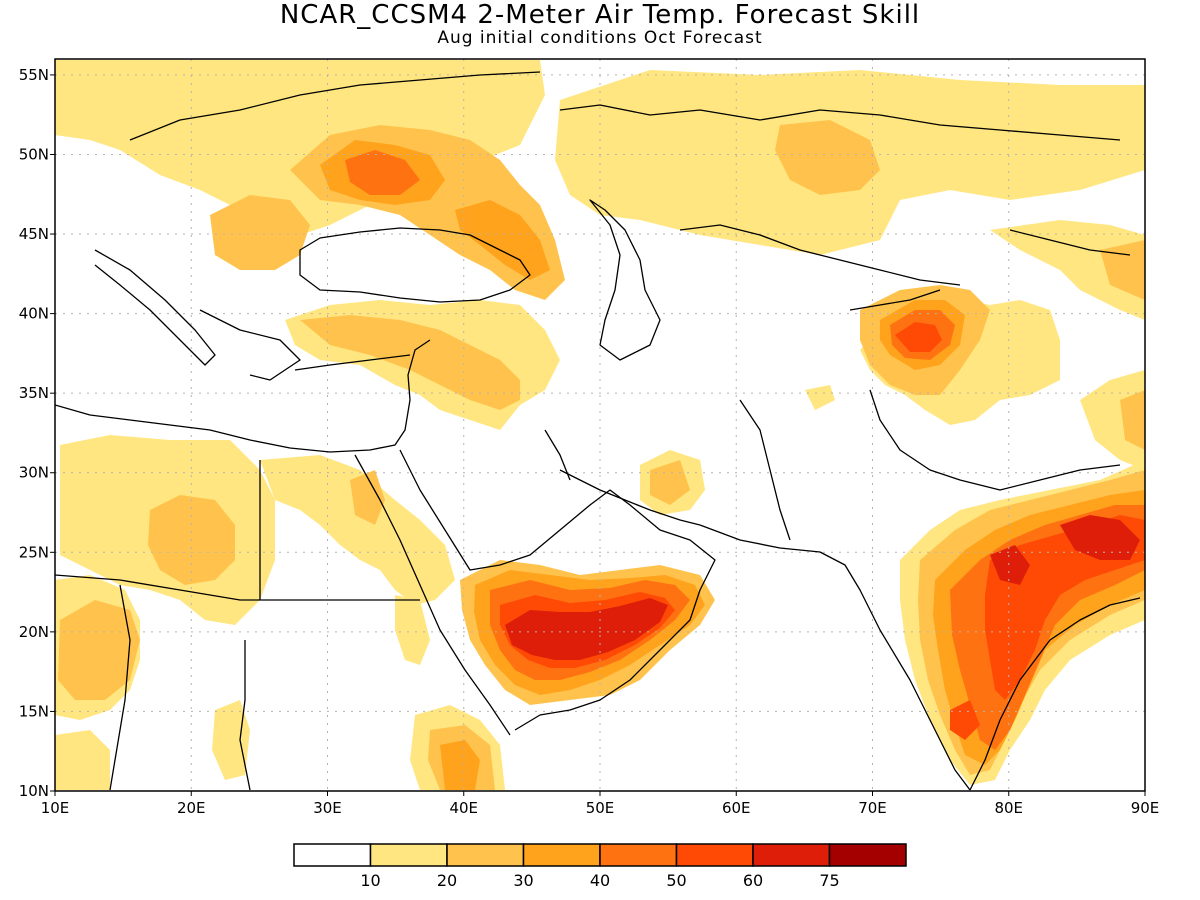 Image resolution: width=1200 pixels, height=900 pixels. I want to click on lon-tick-label: 50E, so click(600, 808).